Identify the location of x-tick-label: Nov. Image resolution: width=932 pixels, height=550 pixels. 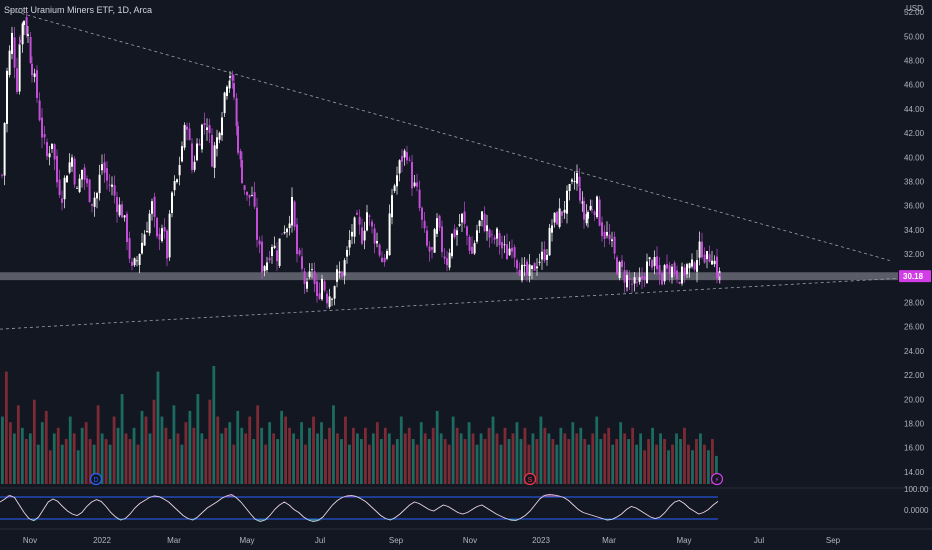
(30, 540).